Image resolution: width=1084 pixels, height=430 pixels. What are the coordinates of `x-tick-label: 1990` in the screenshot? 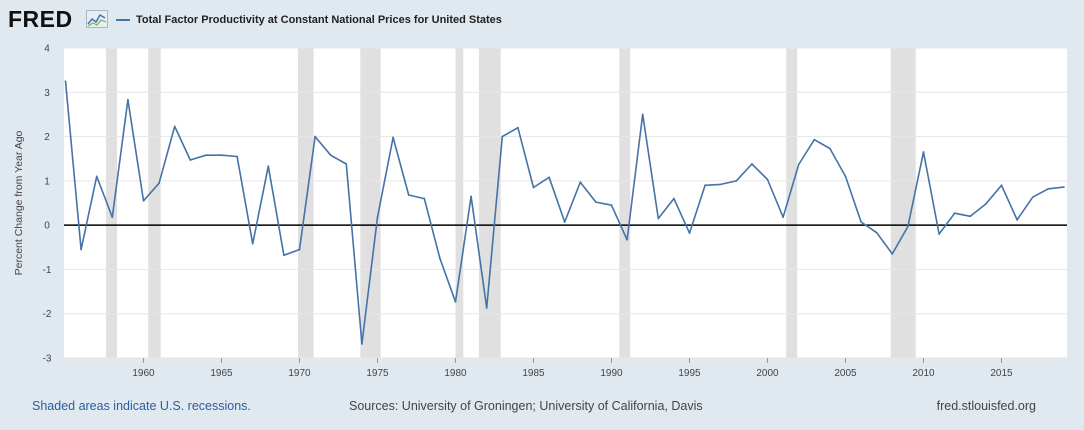 It's located at (611, 373).